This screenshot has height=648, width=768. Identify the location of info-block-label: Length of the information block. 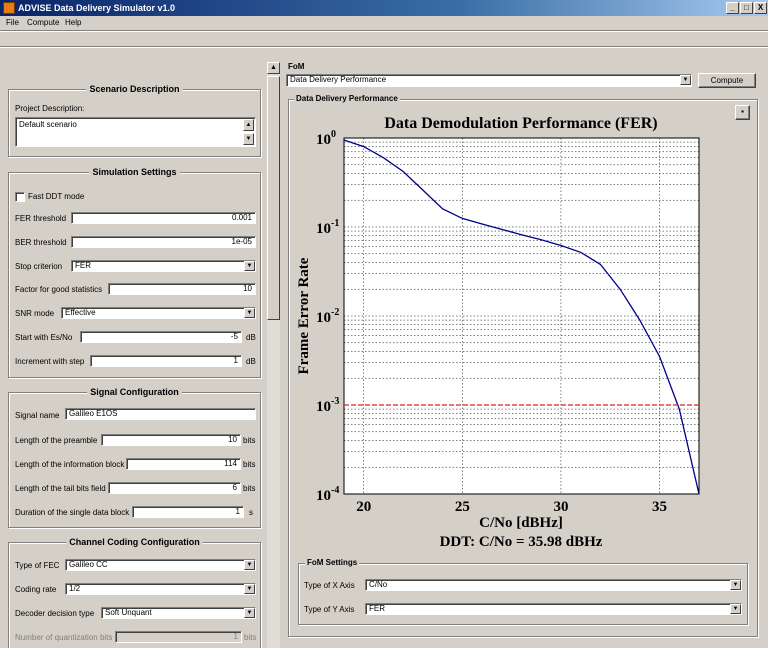
(70, 464).